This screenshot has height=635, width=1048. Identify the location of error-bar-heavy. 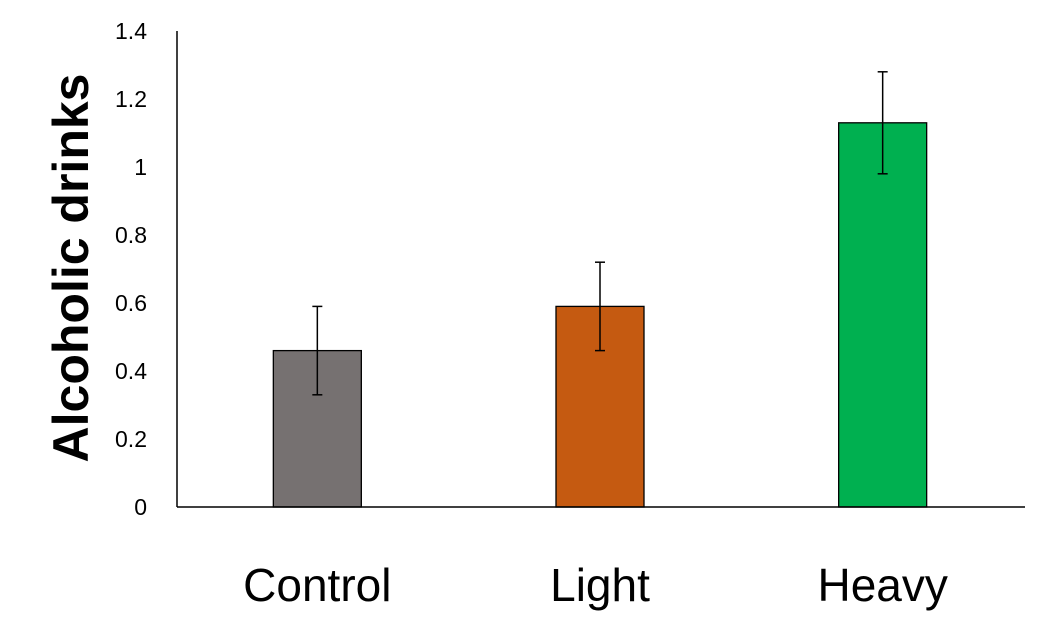
(882, 123).